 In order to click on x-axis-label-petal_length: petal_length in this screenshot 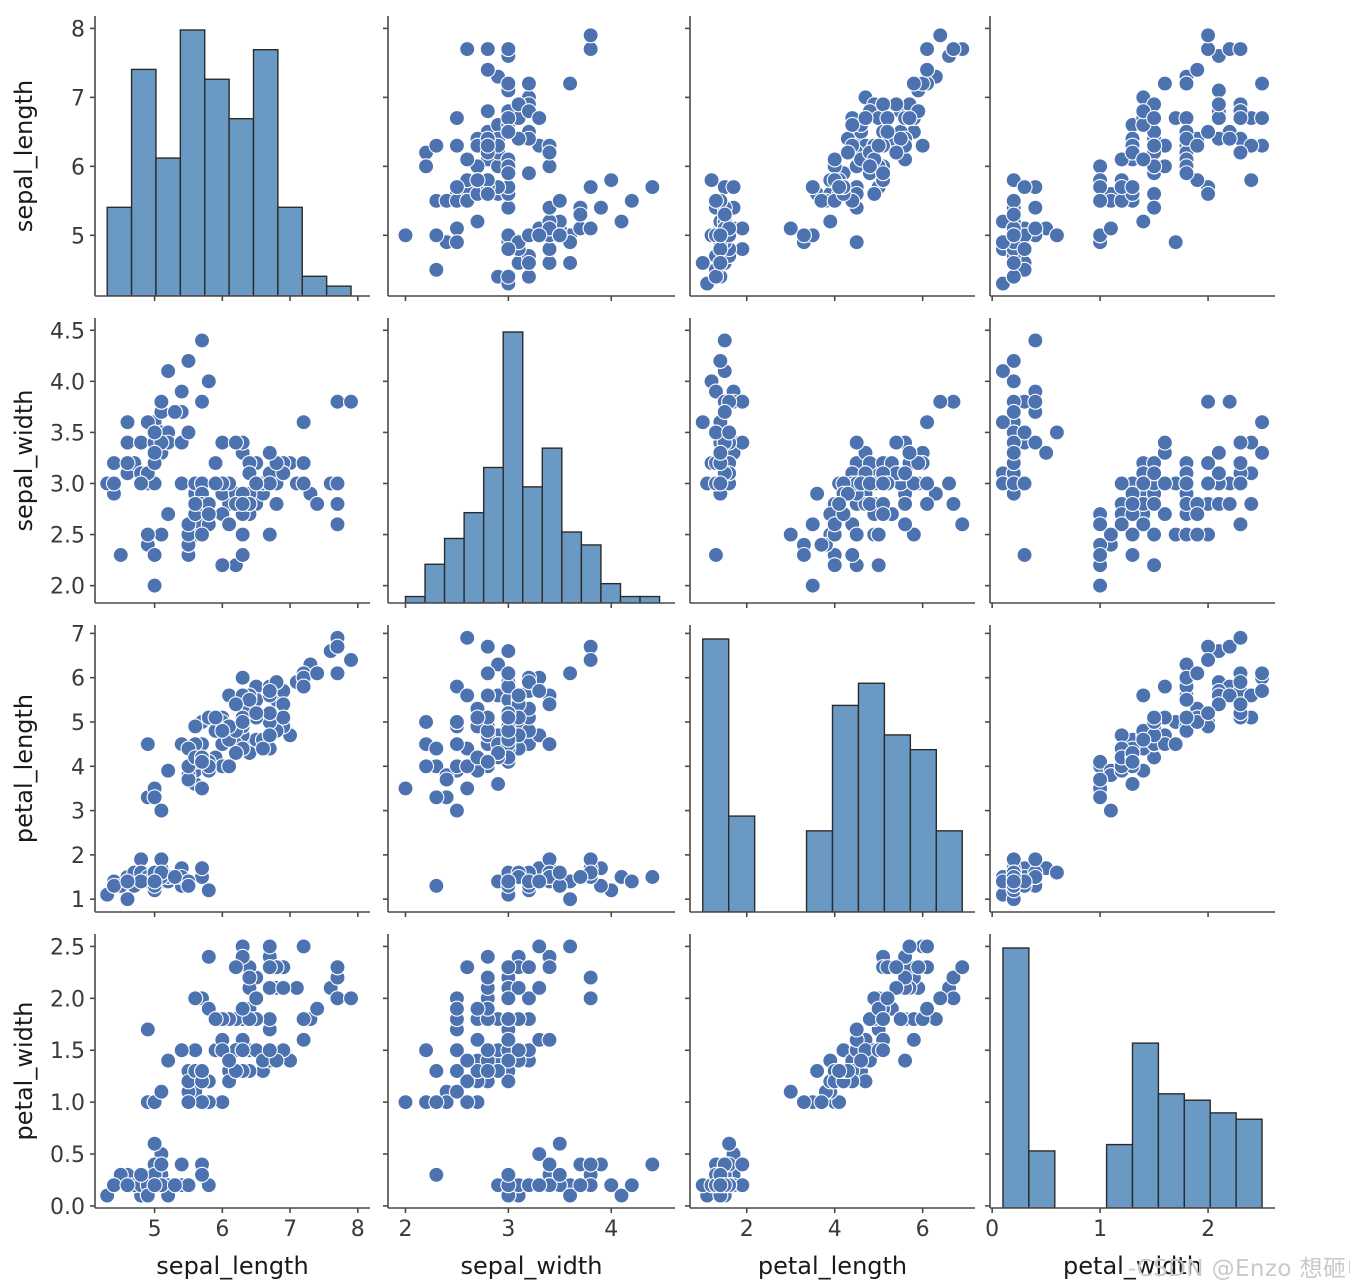, I will do `click(832, 1266)`.